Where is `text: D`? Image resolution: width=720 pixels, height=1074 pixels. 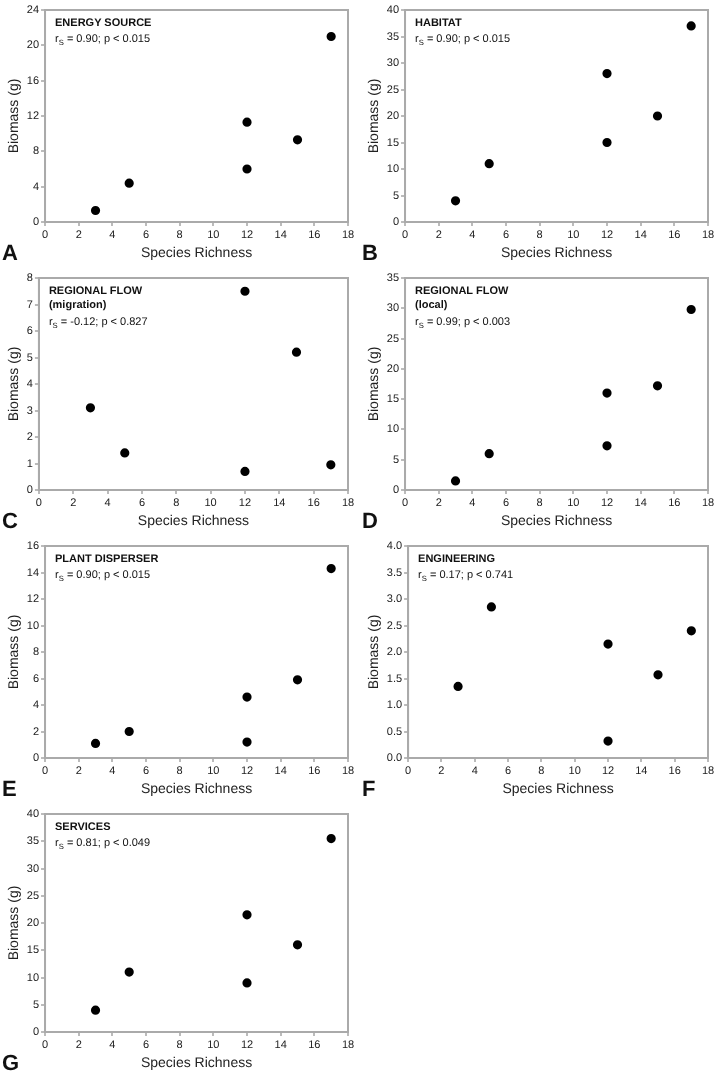 text: D is located at coordinates (370, 522).